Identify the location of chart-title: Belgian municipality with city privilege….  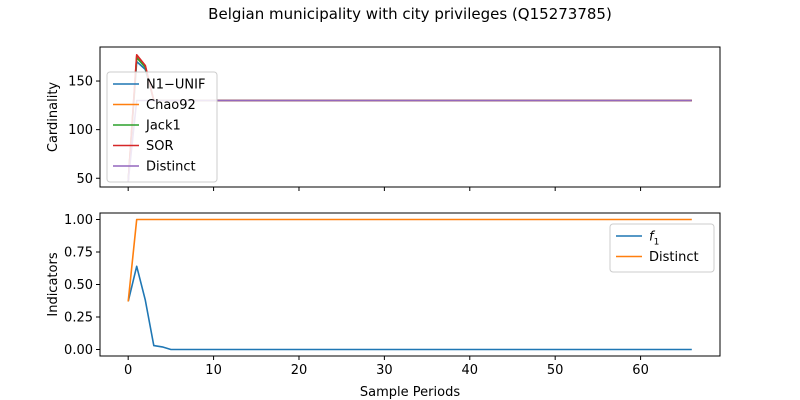
(410, 14).